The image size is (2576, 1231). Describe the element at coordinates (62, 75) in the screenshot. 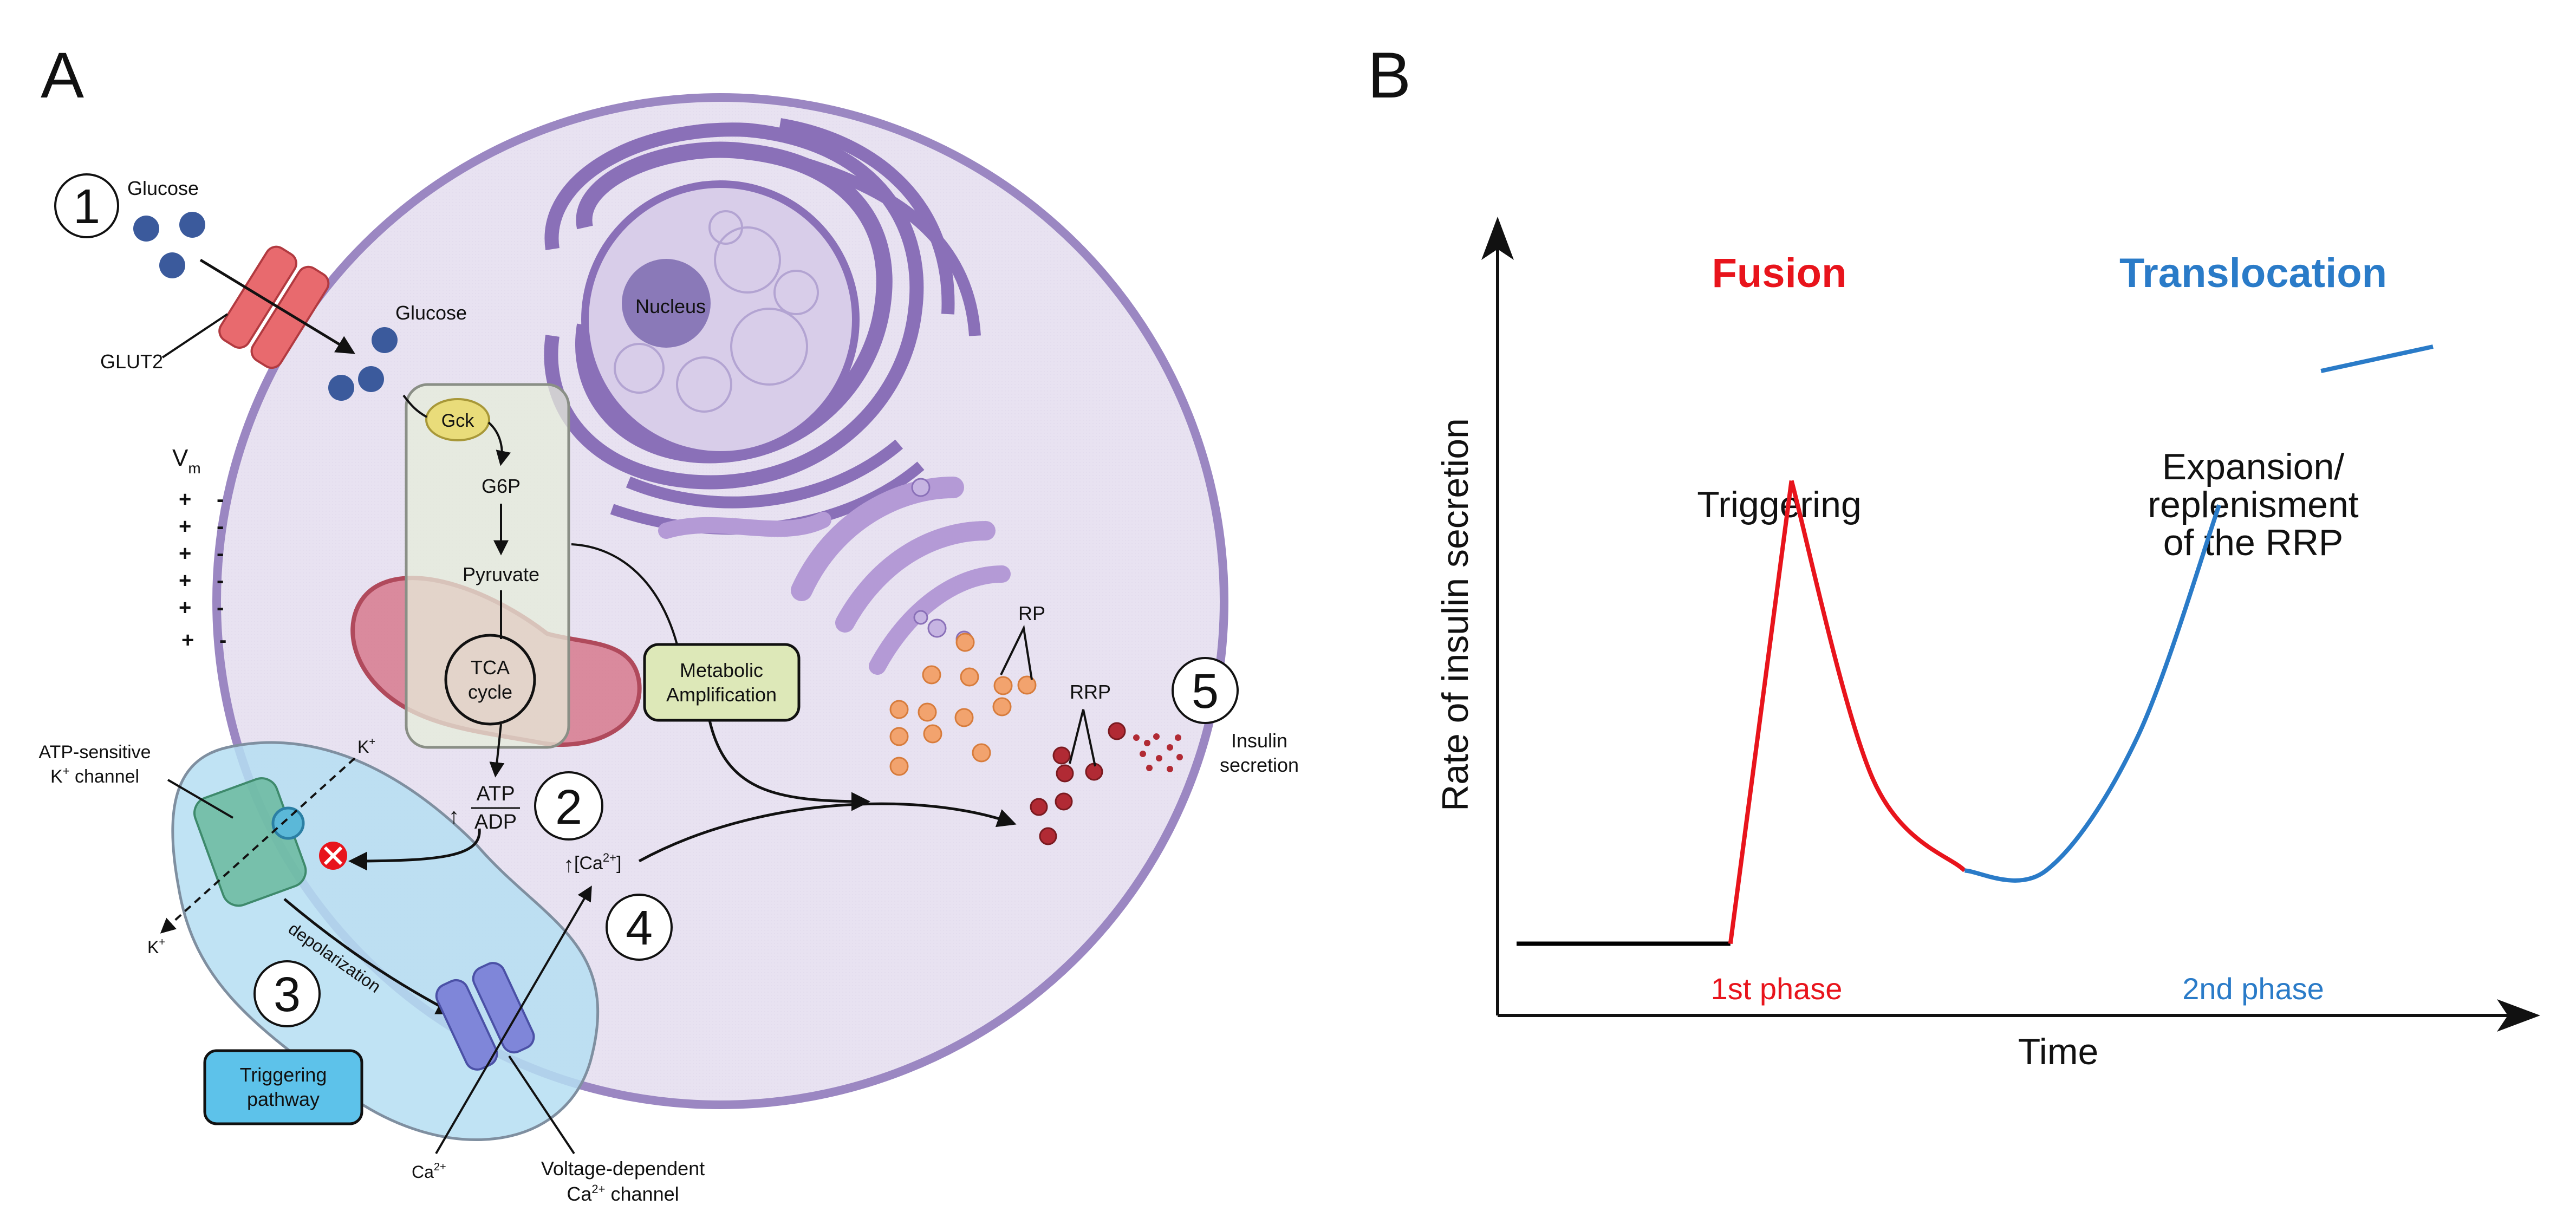

I see `panel-a-label: A` at that location.